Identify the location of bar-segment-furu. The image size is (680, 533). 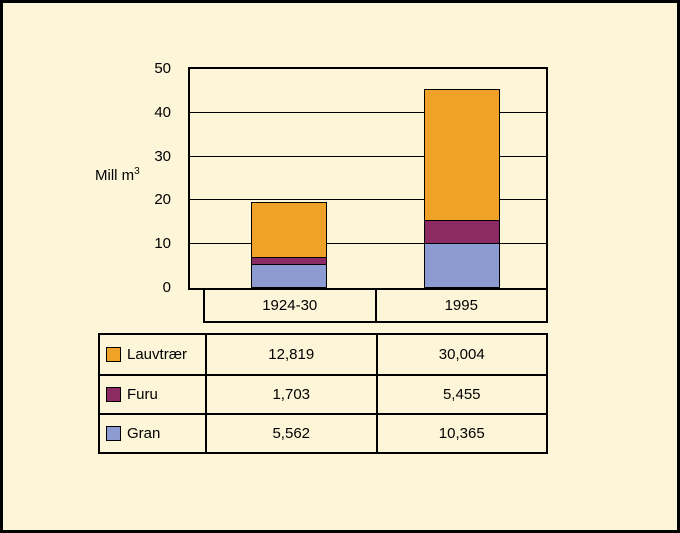
(462, 231).